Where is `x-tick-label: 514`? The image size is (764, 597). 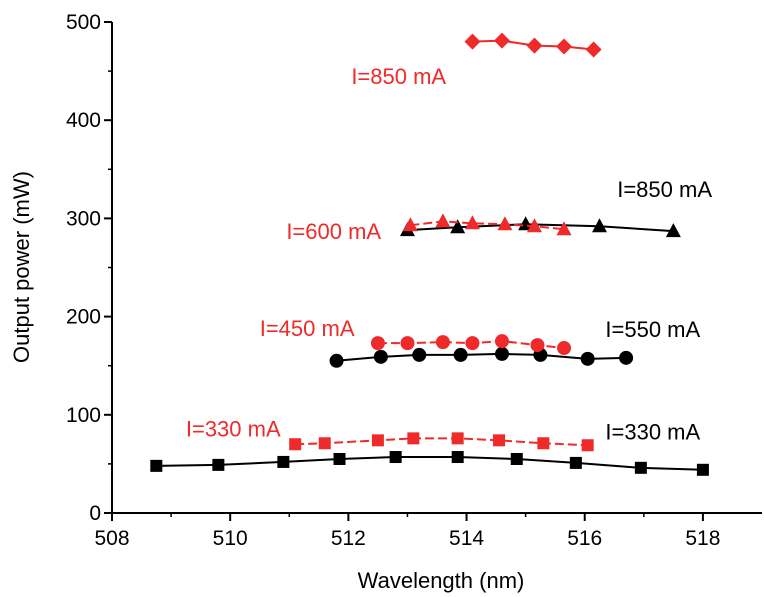 x-tick-label: 514 is located at coordinates (466, 538).